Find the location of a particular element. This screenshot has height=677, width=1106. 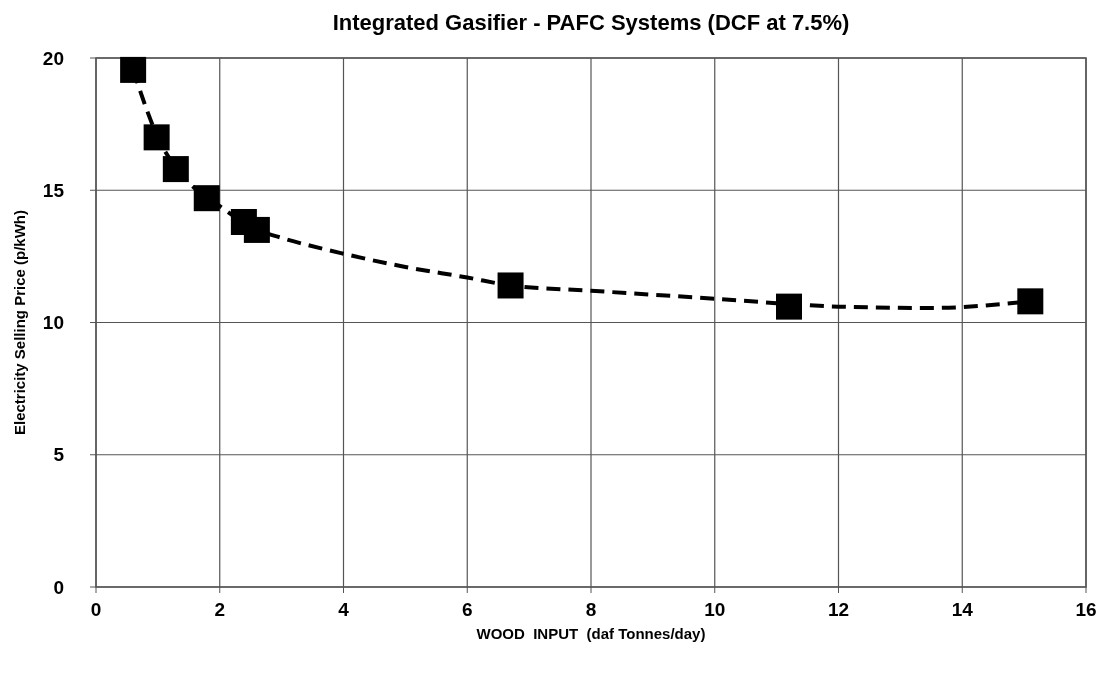

y-tick-label: 5 is located at coordinates (59, 455).